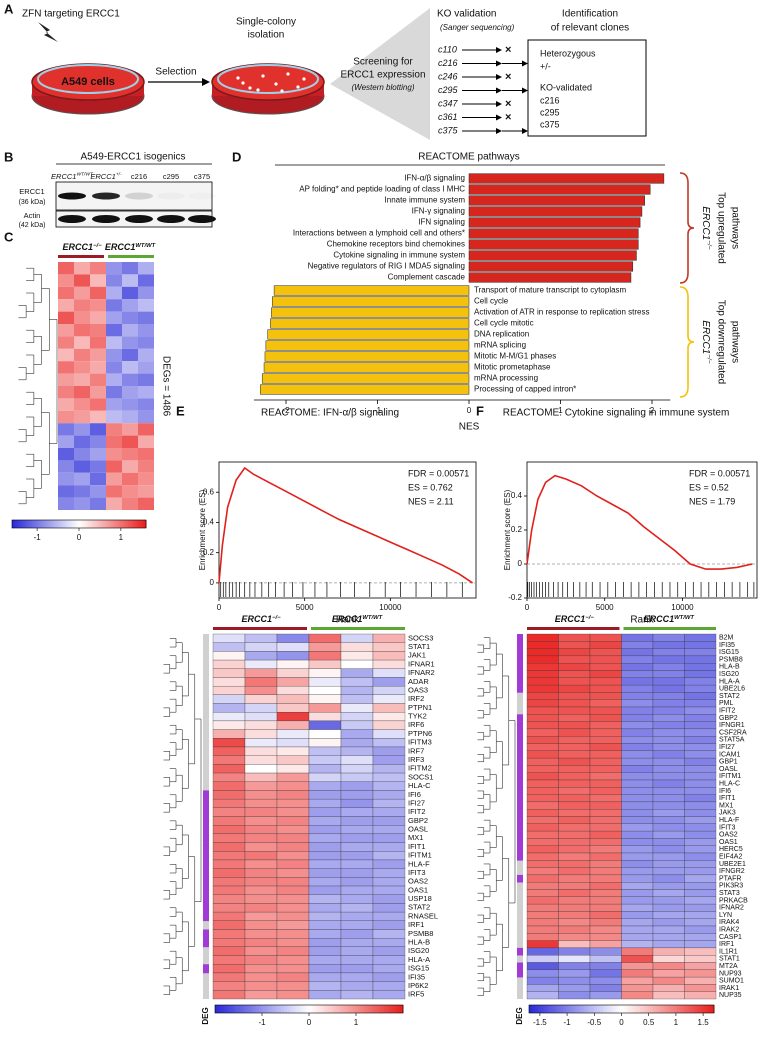 The height and width of the screenshot is (1037, 765). I want to click on label: 0.2, so click(209, 552).